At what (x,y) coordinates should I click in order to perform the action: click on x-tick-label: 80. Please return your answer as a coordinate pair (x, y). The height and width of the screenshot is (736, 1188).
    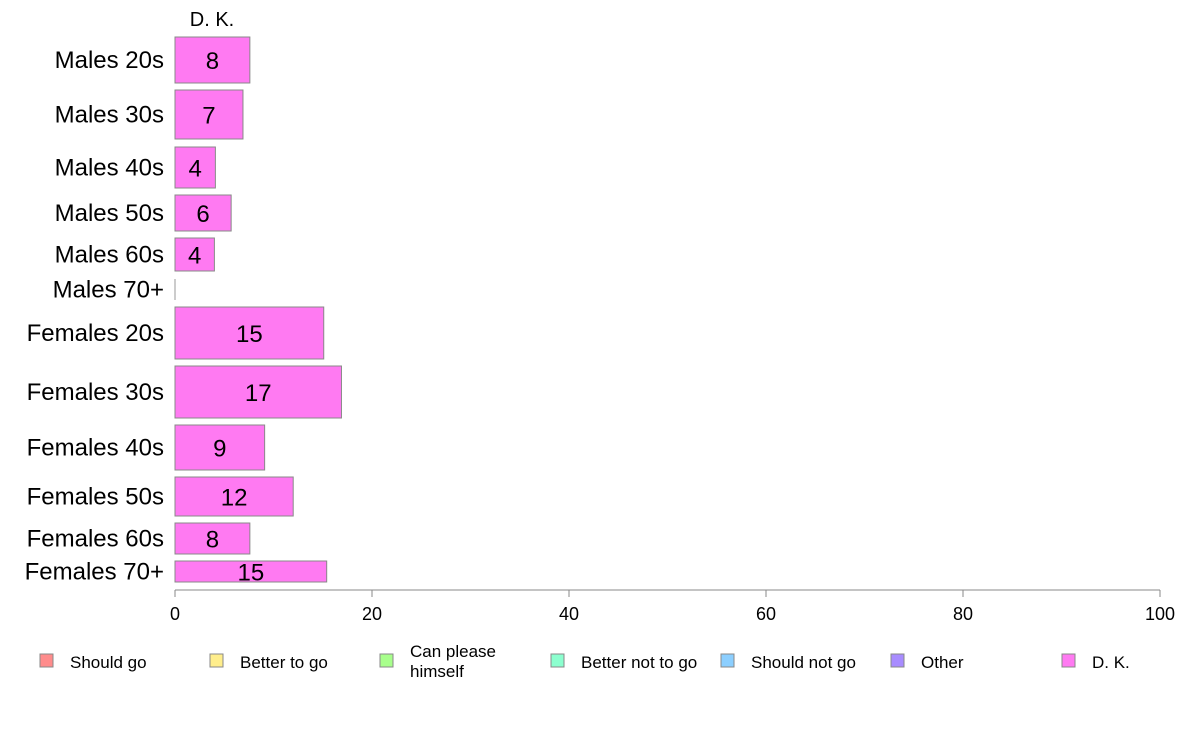
    Looking at the image, I should click on (963, 614).